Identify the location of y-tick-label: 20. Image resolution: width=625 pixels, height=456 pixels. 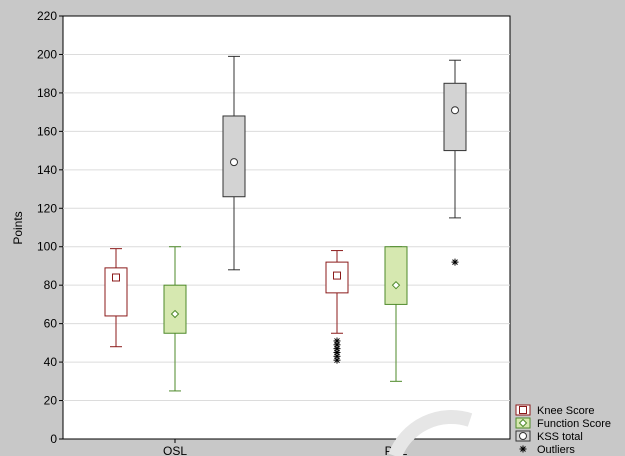
(51, 401).